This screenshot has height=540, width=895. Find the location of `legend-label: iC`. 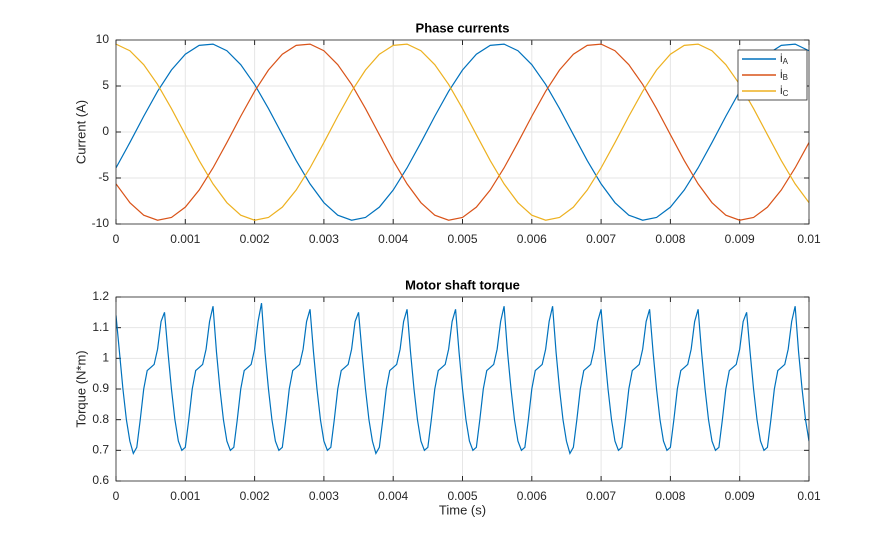

legend-label: iC is located at coordinates (784, 90).